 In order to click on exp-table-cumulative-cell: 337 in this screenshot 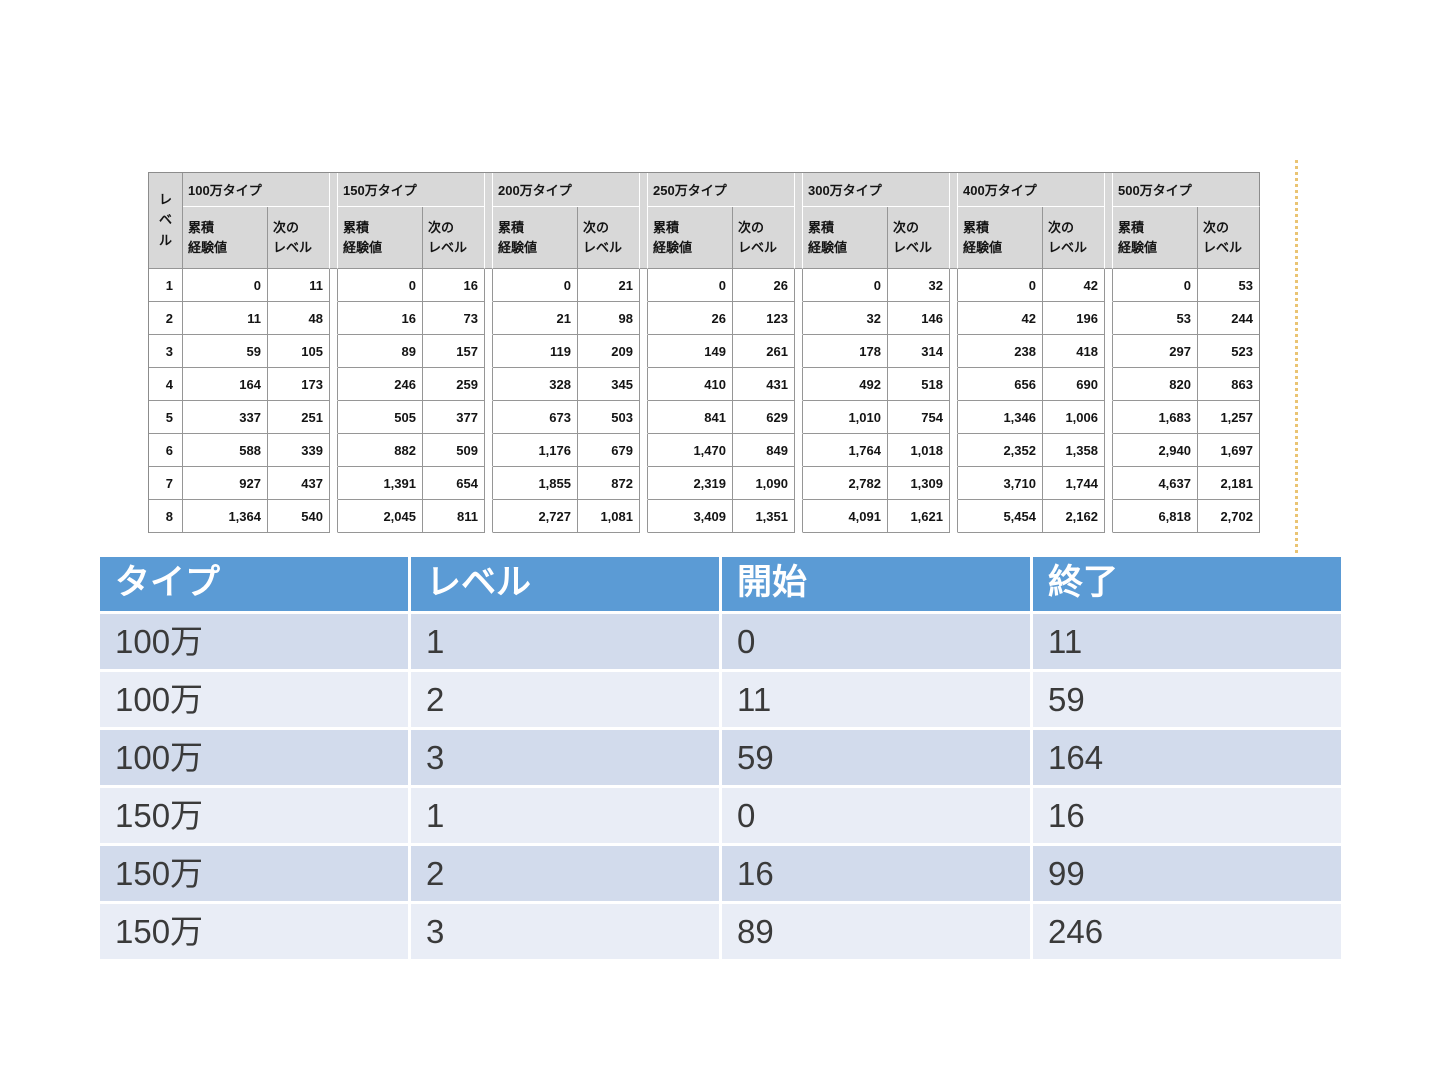, I will do `click(225, 417)`.